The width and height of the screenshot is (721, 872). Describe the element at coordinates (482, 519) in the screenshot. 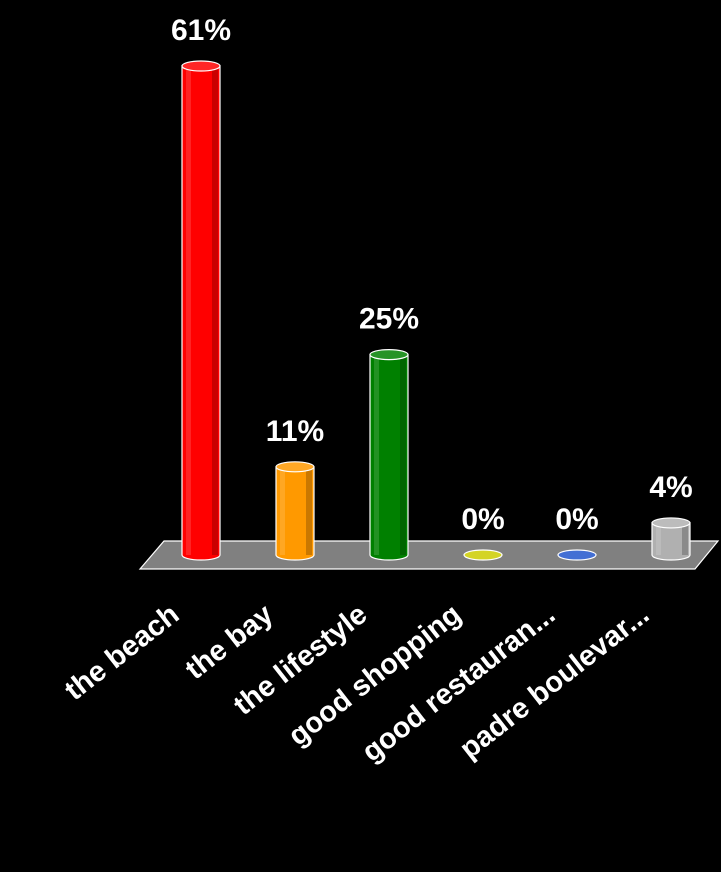

I see `value-label-good-shopping: 0%` at that location.